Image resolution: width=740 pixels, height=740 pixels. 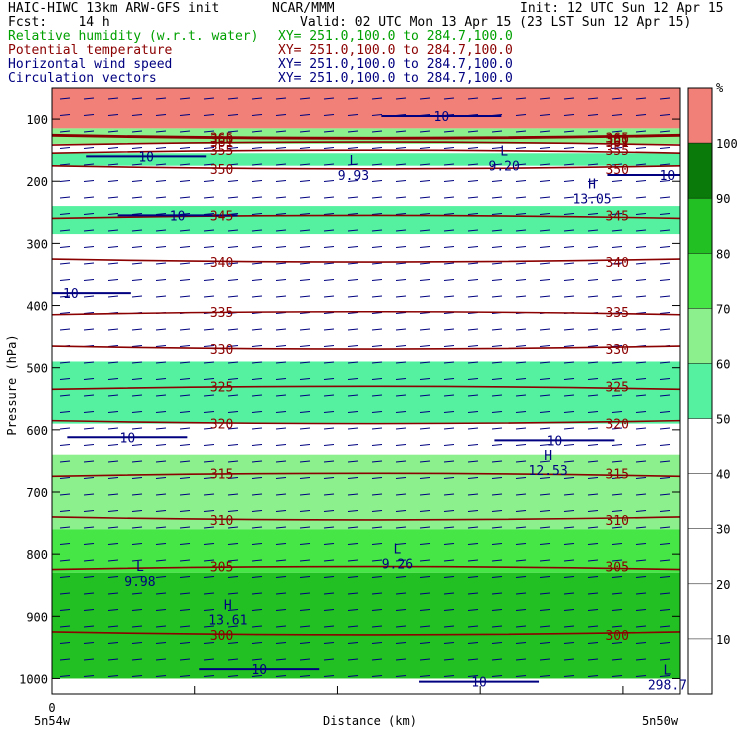 What do you see at coordinates (395, 50) in the screenshot?
I see `header-mid-line: XY= 251.0,100.0 to 284.7,100.0` at bounding box center [395, 50].